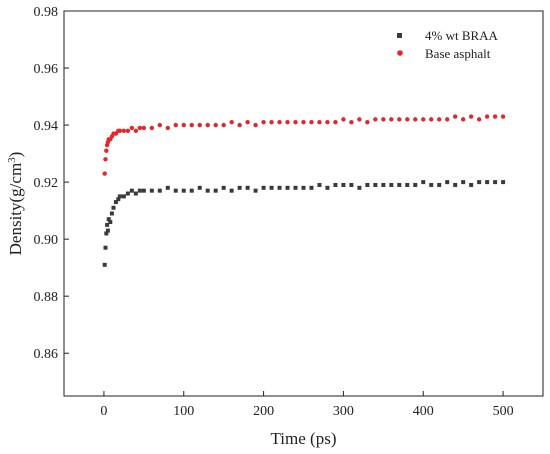 Image resolution: width=550 pixels, height=454 pixels. I want to click on legend-label-base-asphalt: Base asphalt, so click(458, 53).